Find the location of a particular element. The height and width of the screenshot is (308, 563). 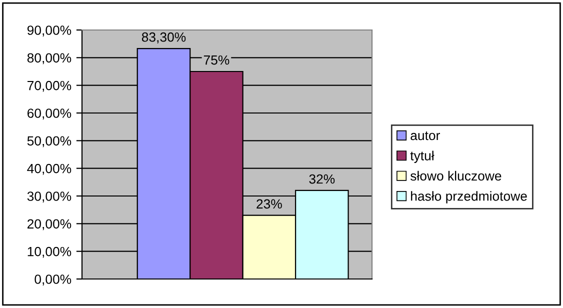

y-tick-label: 30,00% is located at coordinates (49, 197).